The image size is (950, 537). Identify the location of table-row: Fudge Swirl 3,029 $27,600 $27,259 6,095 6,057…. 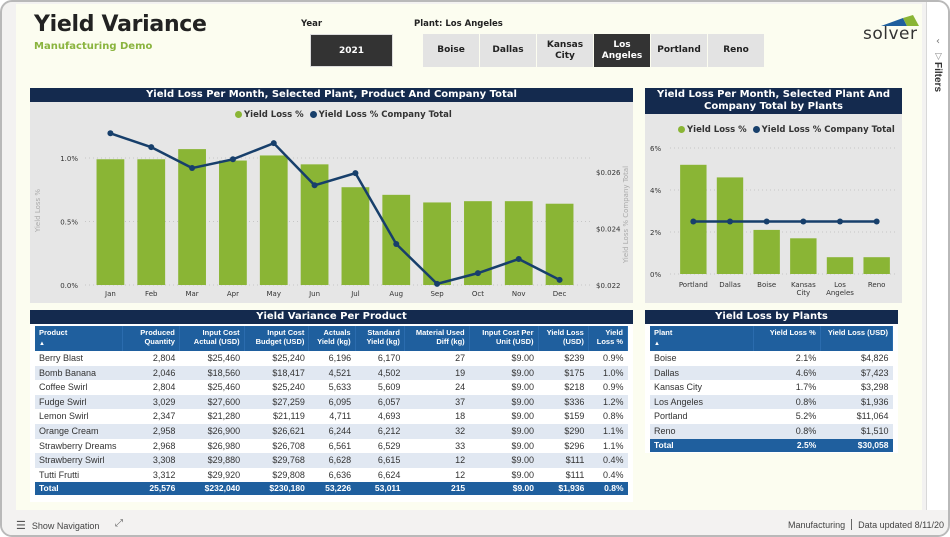
(331, 402).